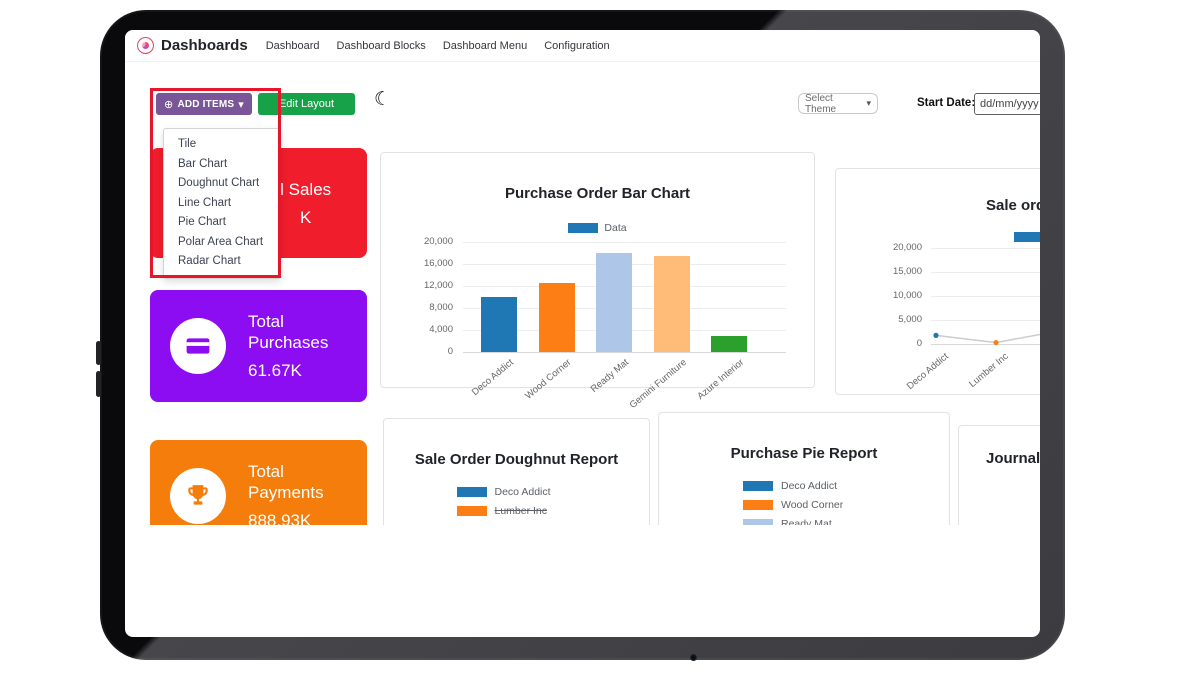 This screenshot has width=1200, height=697. What do you see at coordinates (615, 228) in the screenshot?
I see `legend-label: Data` at bounding box center [615, 228].